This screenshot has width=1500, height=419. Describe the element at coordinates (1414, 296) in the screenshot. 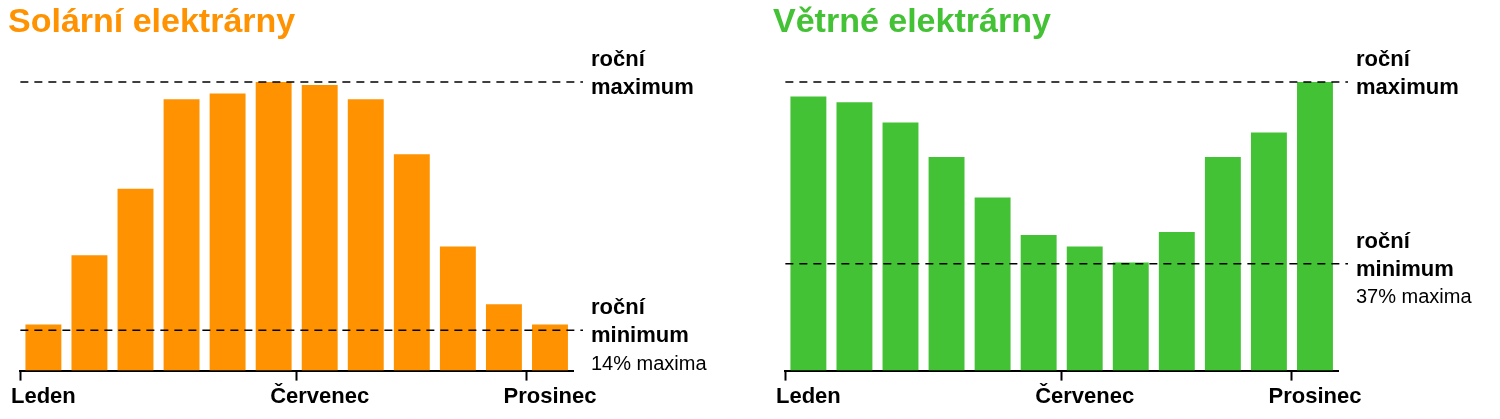

I see `text: 37% maxima` at that location.